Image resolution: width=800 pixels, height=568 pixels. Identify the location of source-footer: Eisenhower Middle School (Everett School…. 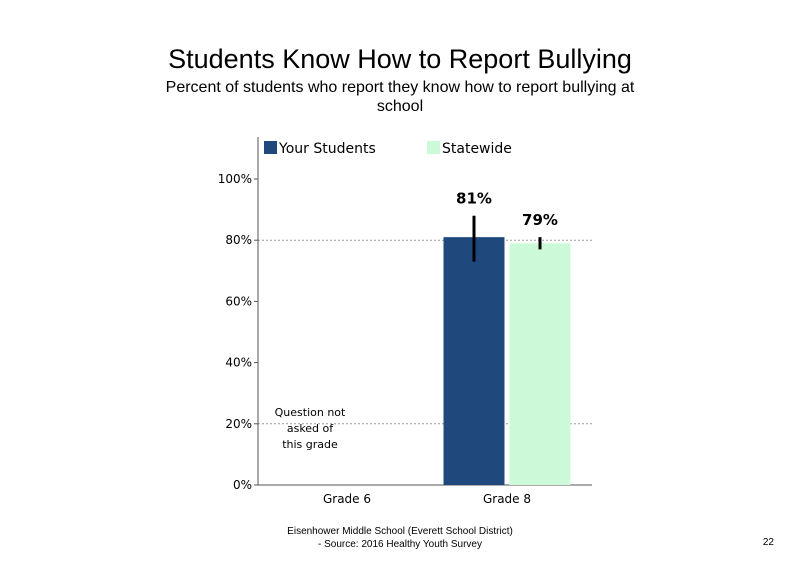
(400, 538).